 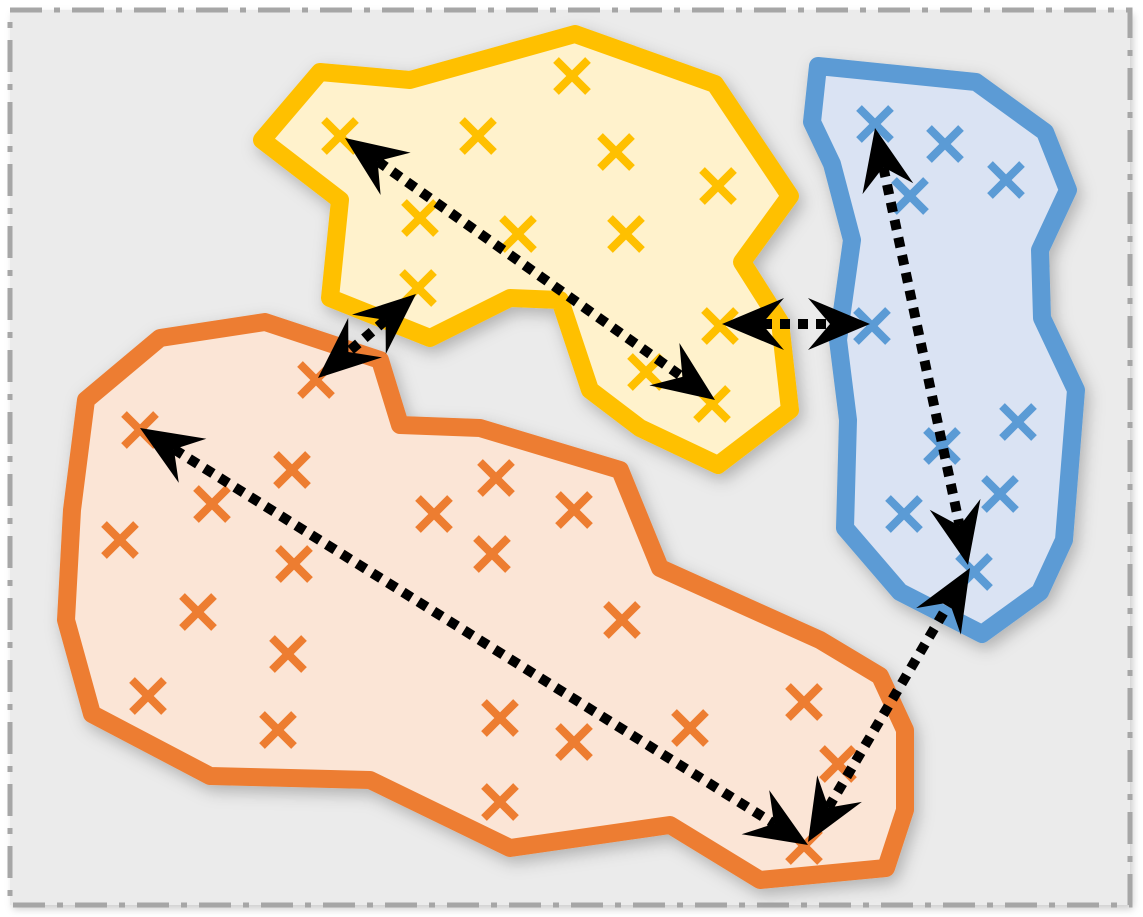 I want to click on blue-diameter-arrow, so click(x=921, y=346).